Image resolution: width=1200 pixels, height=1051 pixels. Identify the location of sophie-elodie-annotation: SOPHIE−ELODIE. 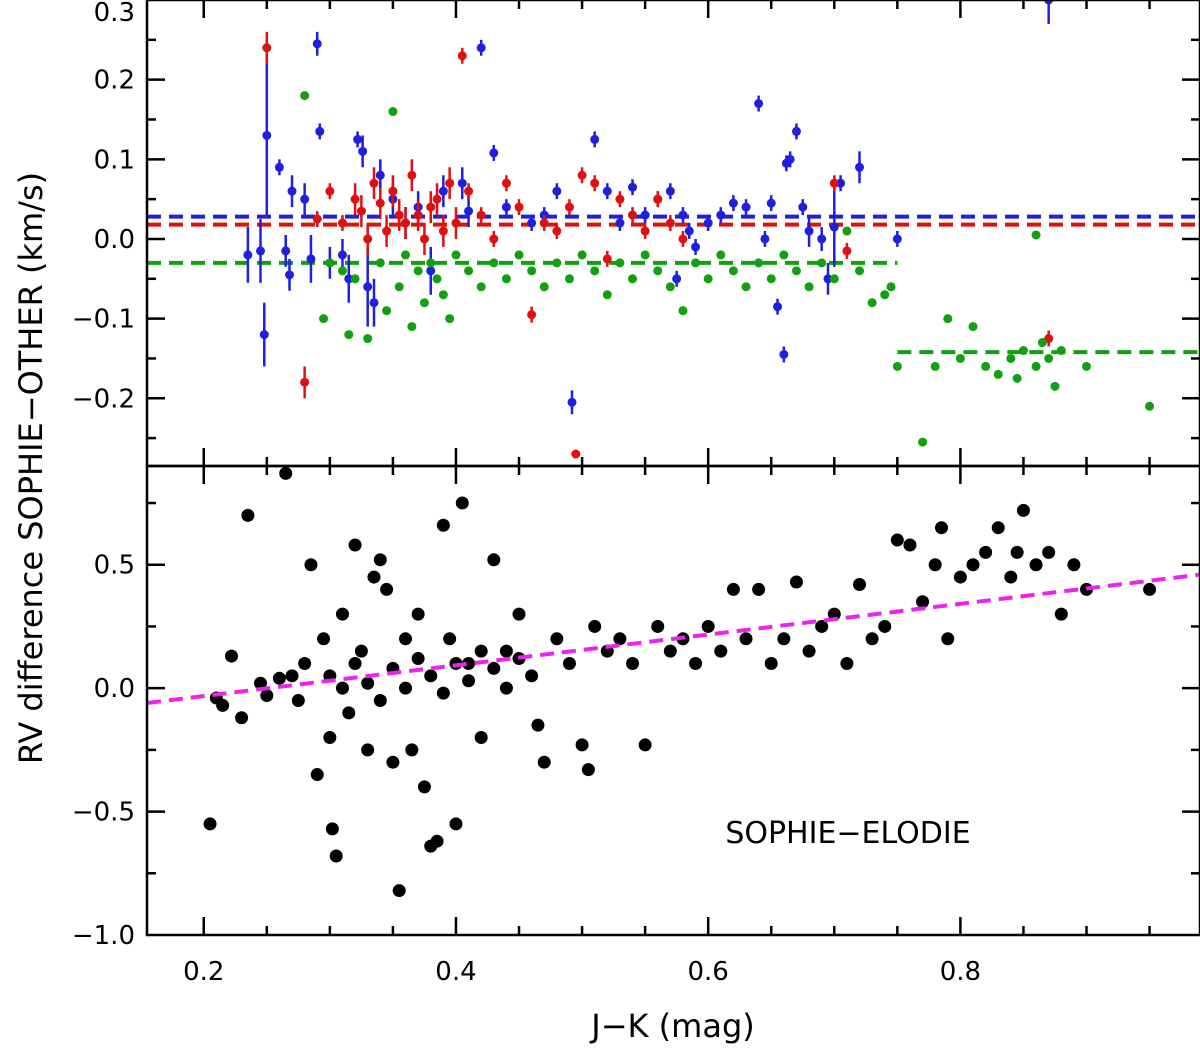
(847, 833).